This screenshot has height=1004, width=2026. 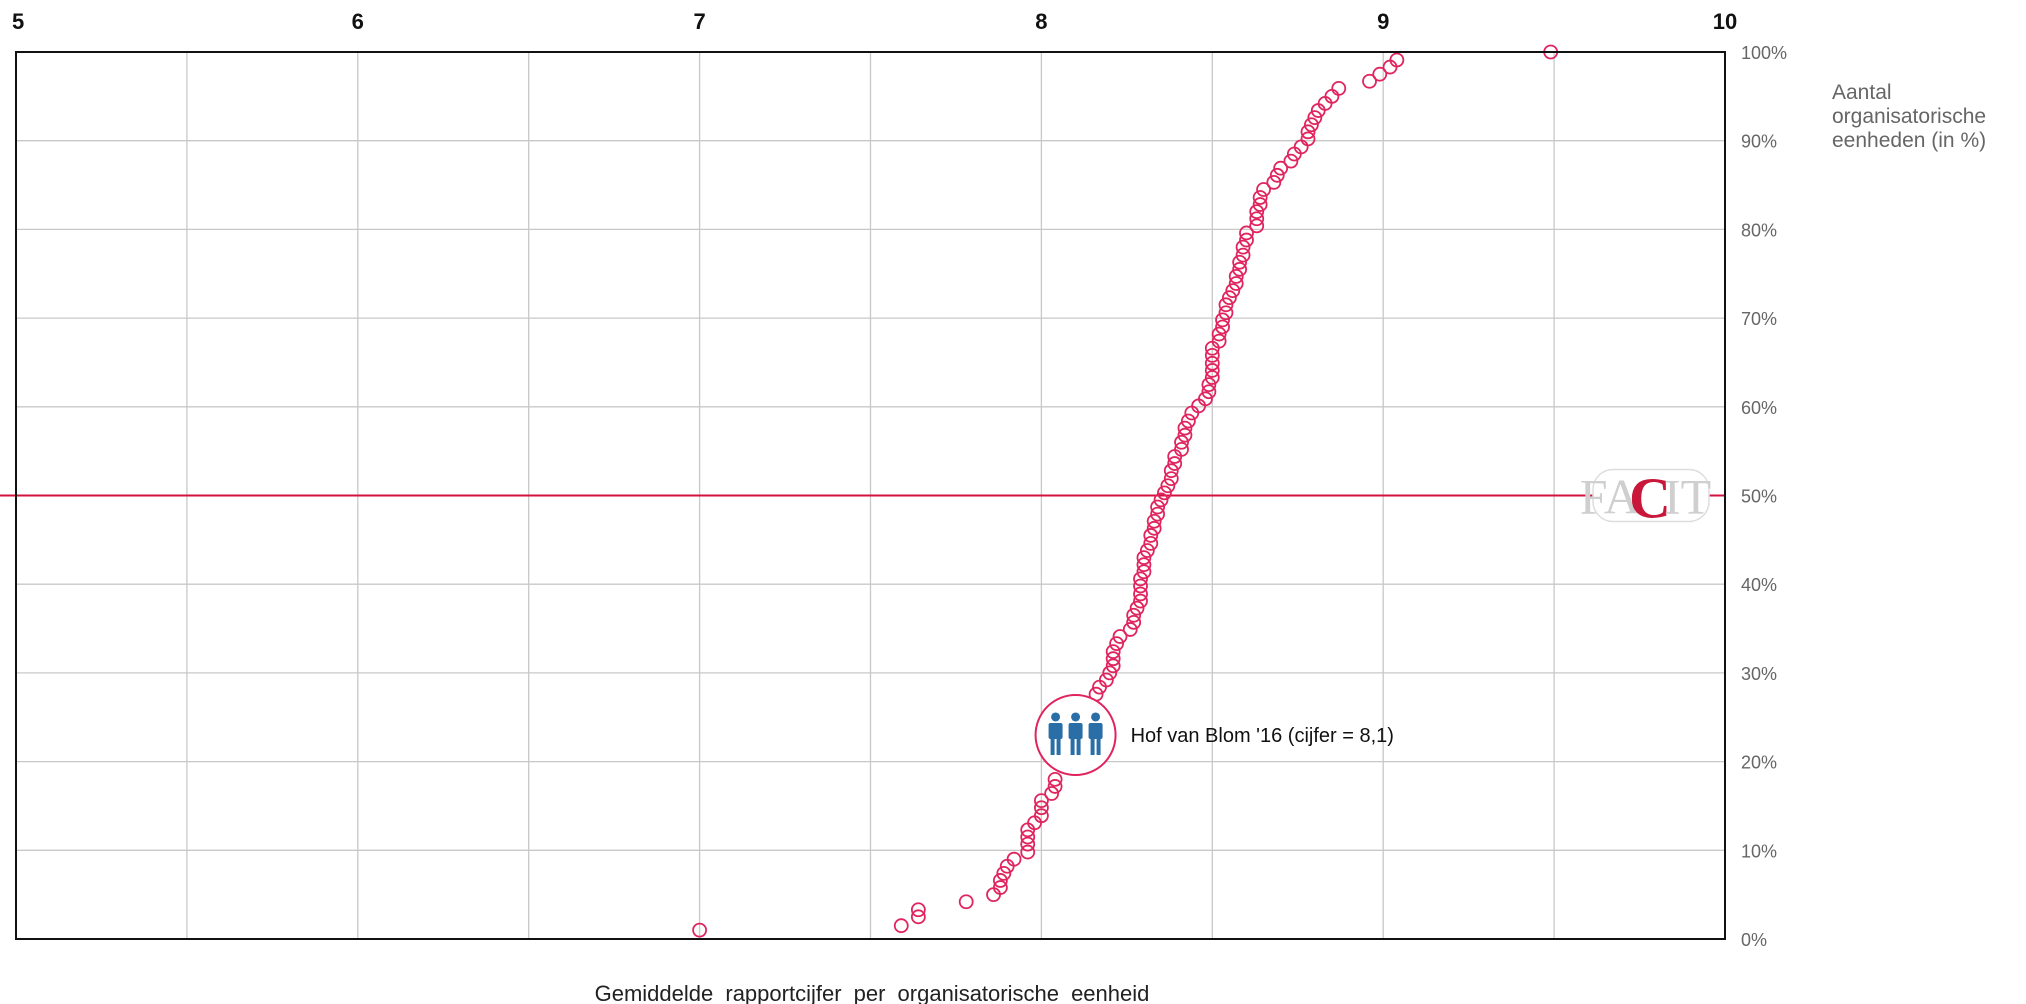 I want to click on x-tick-label: 7, so click(x=699, y=21).